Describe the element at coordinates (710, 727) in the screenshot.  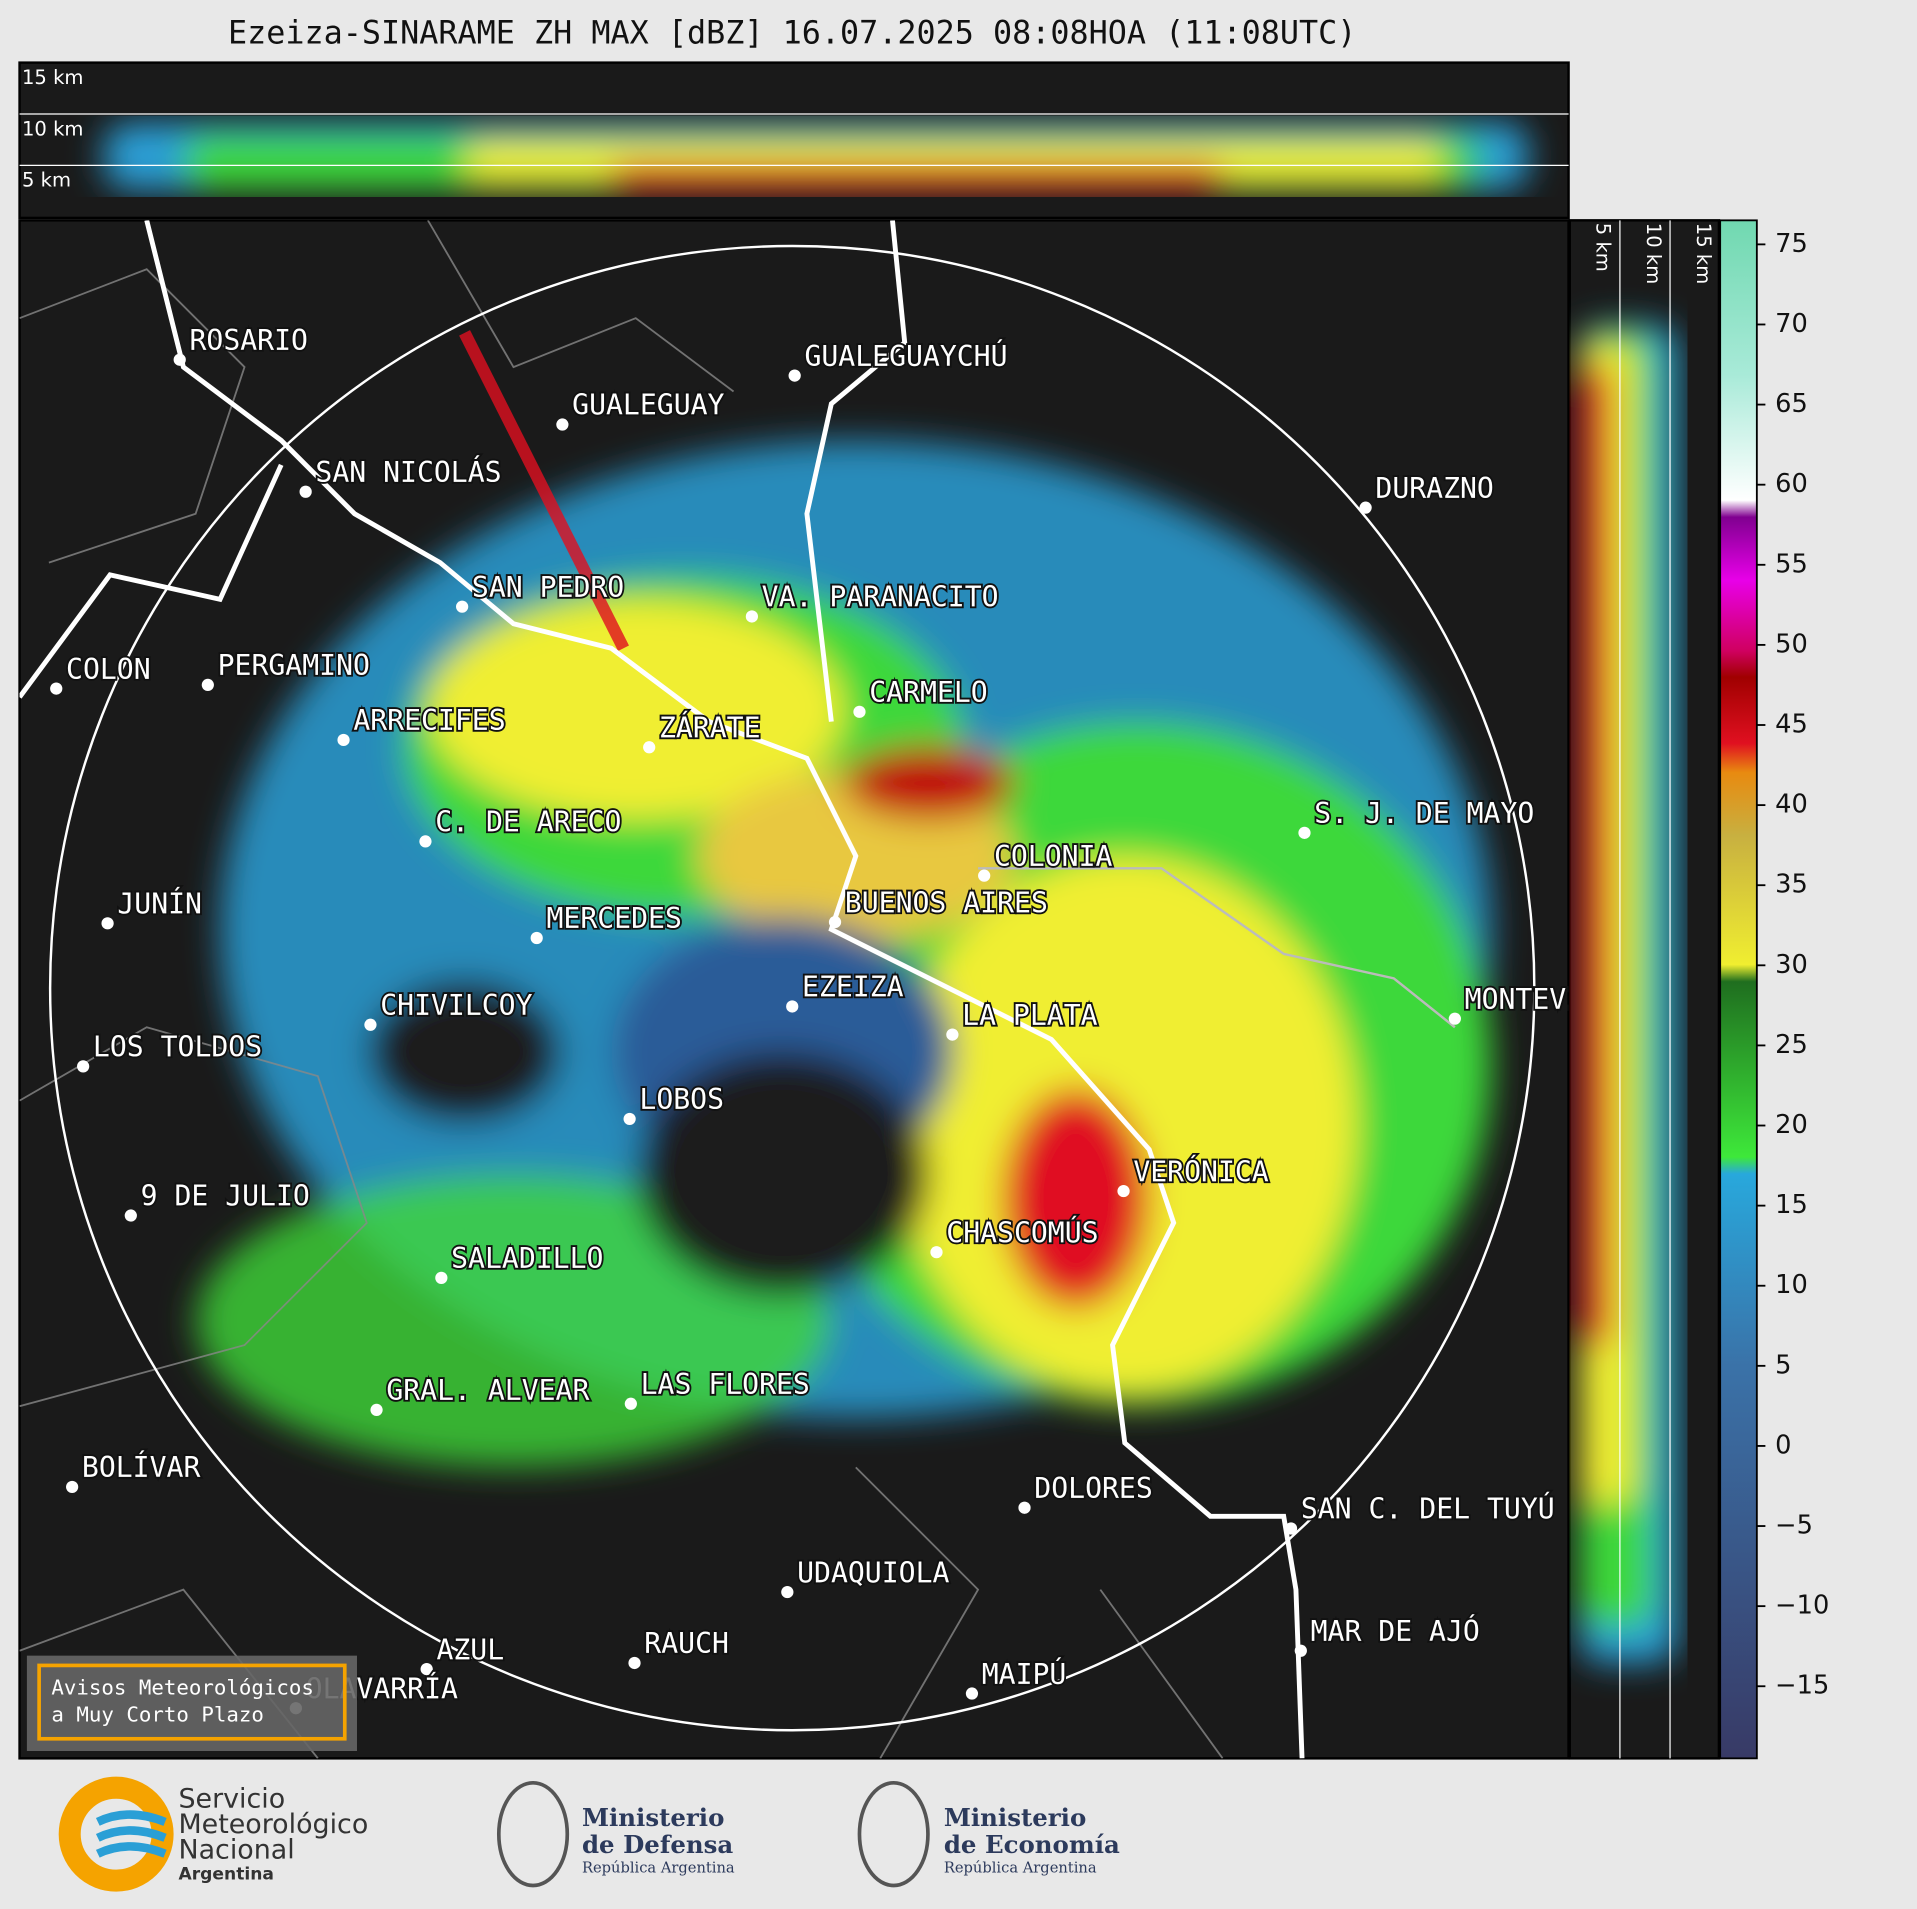
I see `city-label: ZÁRATE` at that location.